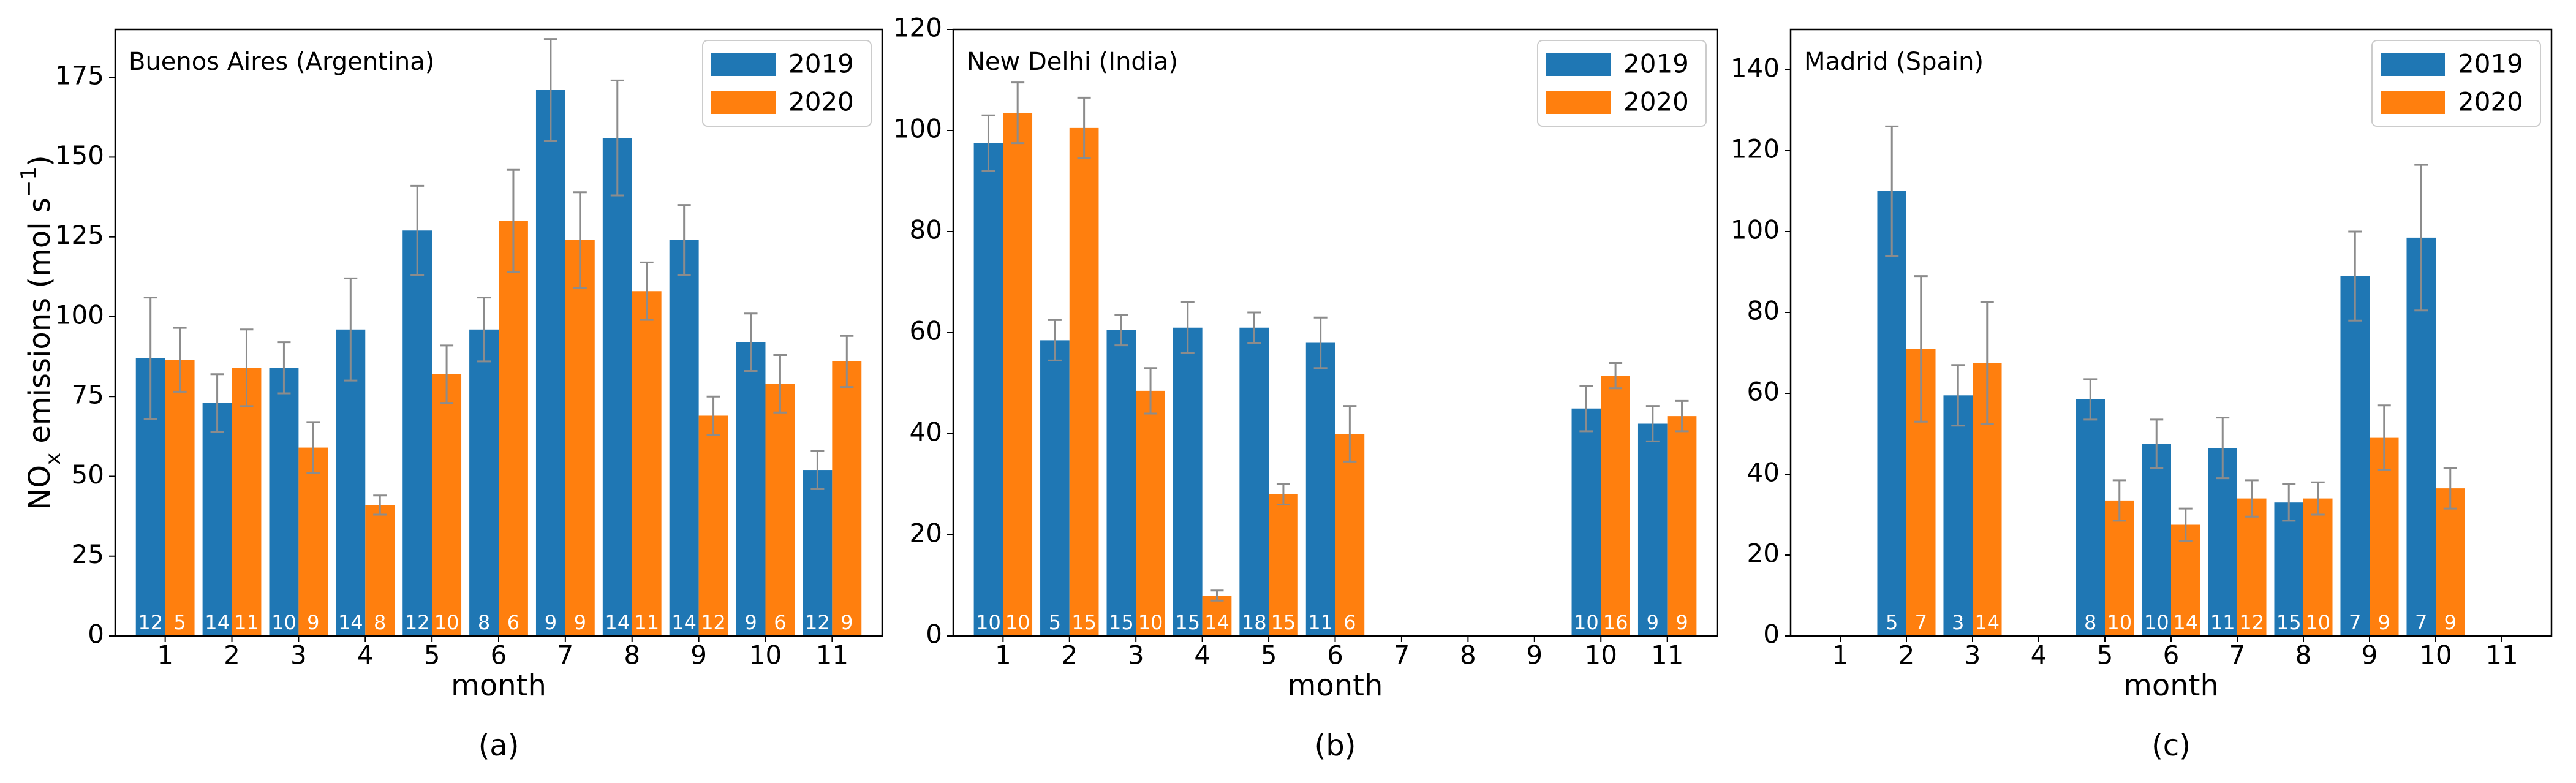 The height and width of the screenshot is (783, 2576). What do you see at coordinates (926, 432) in the screenshot?
I see `y-tick-label: 40` at bounding box center [926, 432].